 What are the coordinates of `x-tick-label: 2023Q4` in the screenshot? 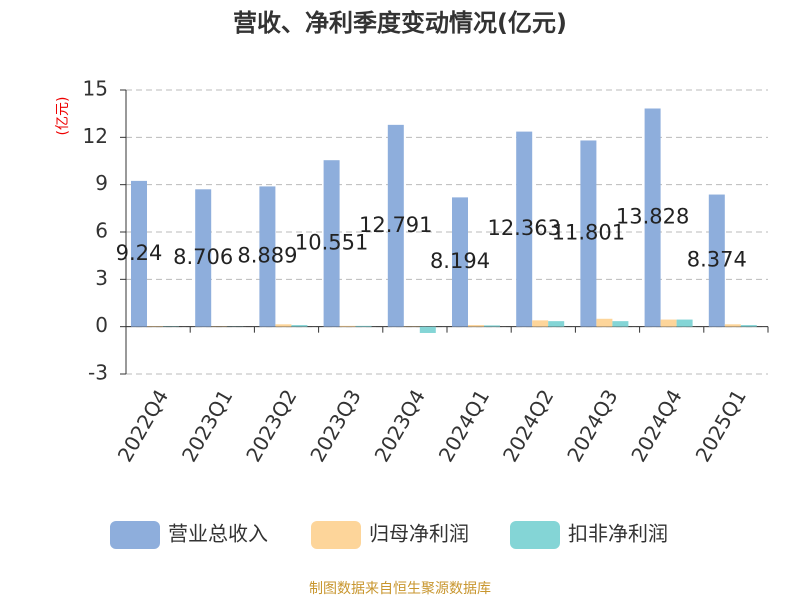 It's located at (400, 425).